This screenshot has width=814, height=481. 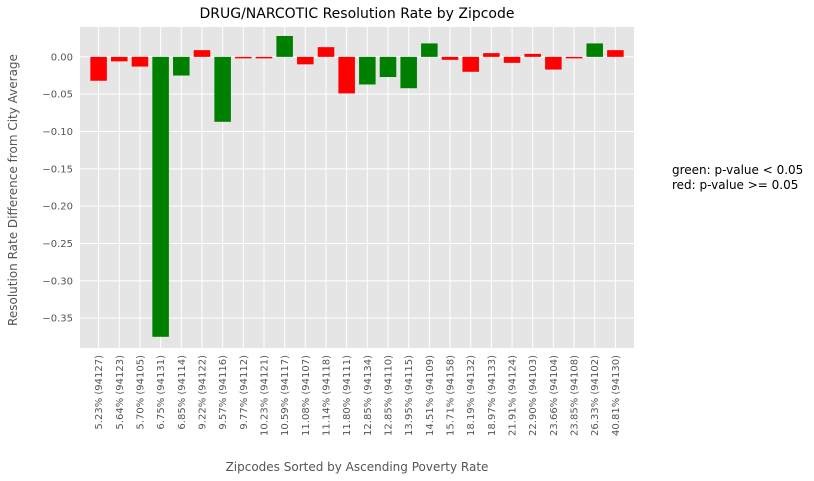 I want to click on x-tick-label: 5.23% (94127), so click(x=99, y=392).